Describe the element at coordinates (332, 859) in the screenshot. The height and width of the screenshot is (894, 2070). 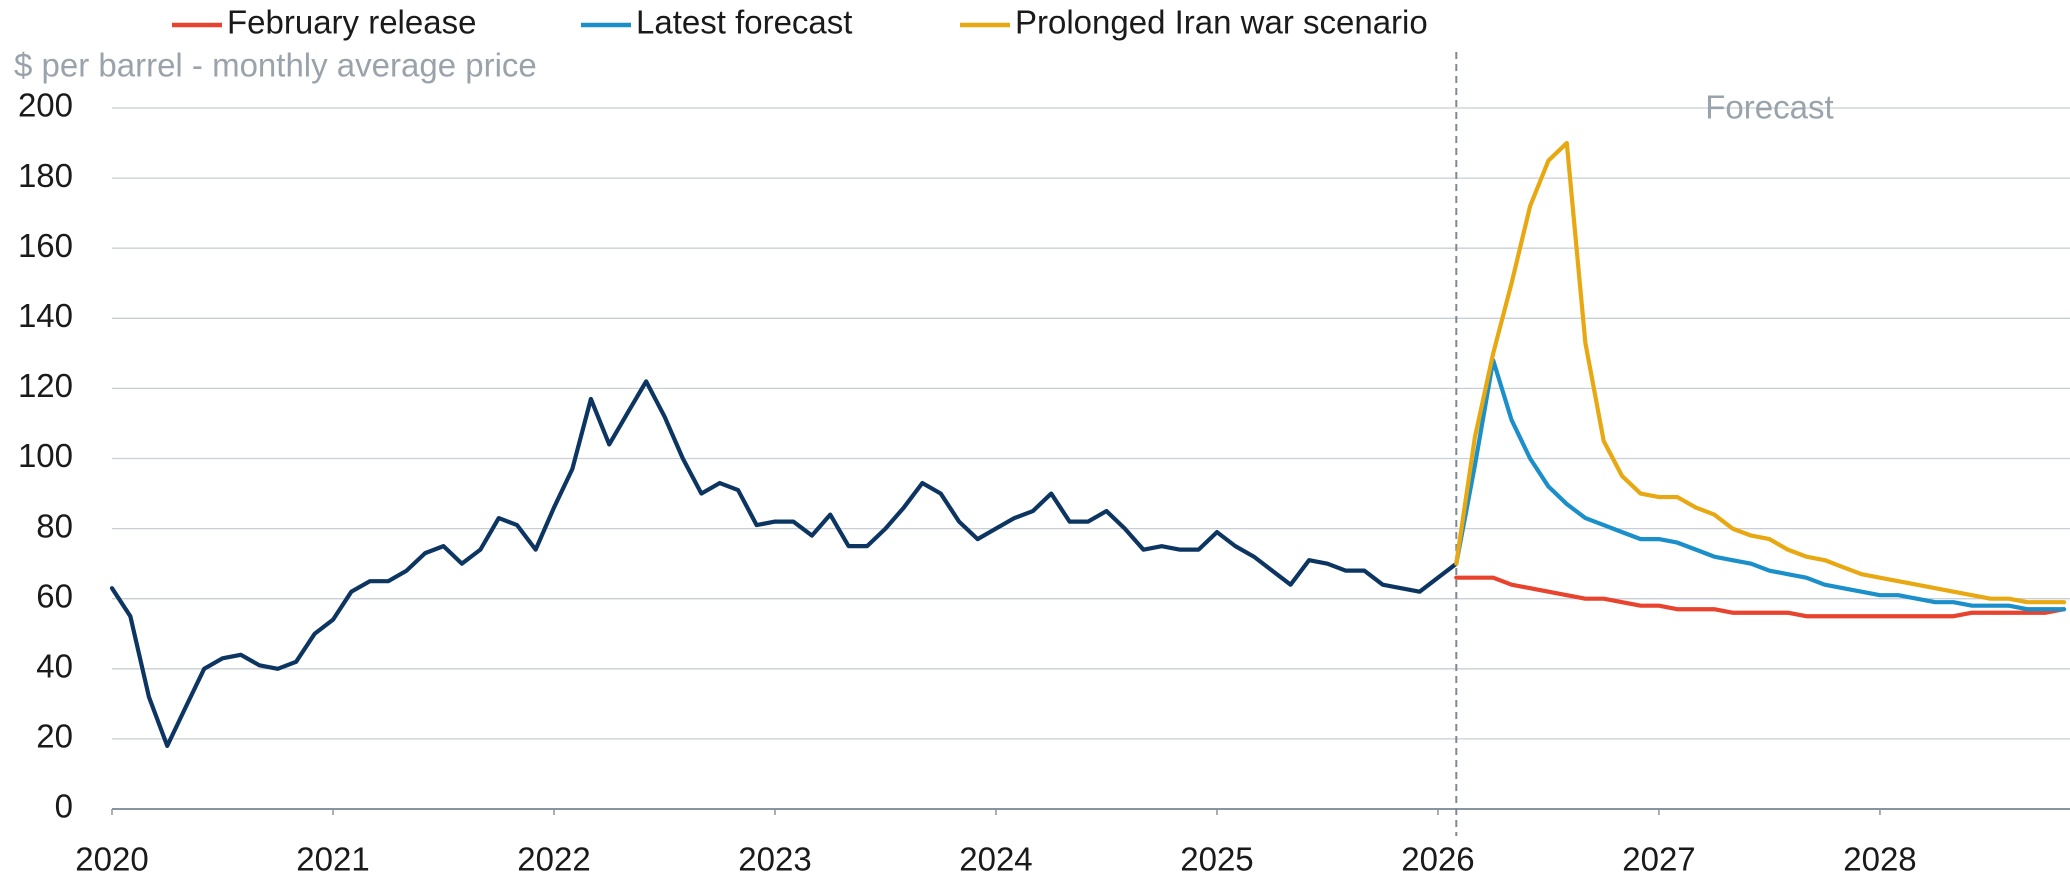
I see `x-tick-label: 2021` at that location.